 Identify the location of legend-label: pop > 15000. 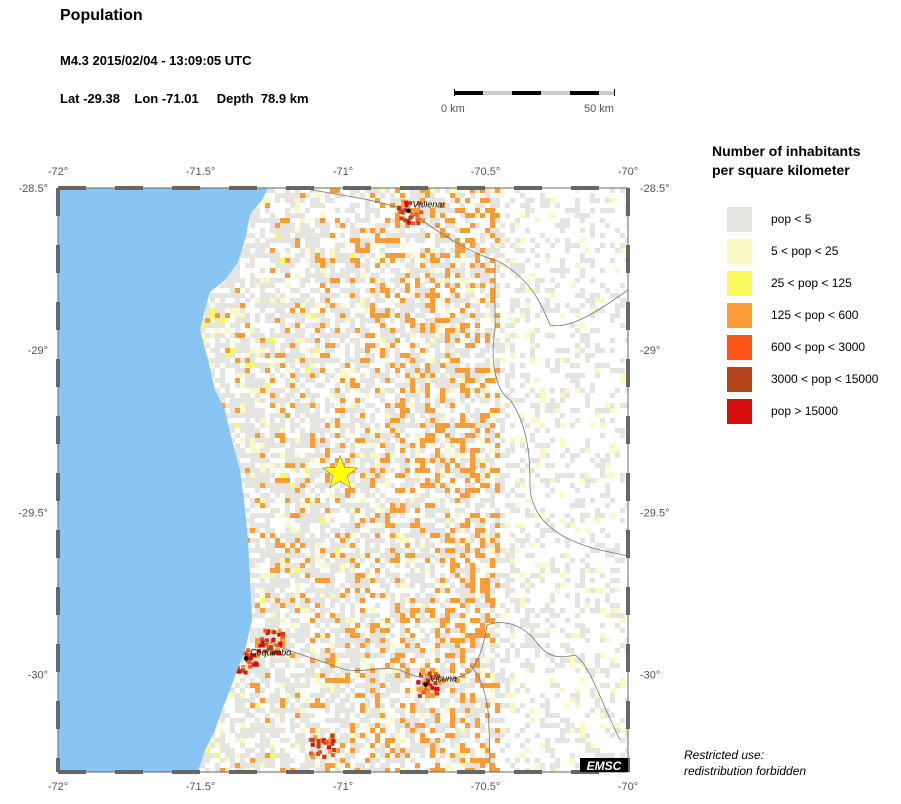
(805, 411).